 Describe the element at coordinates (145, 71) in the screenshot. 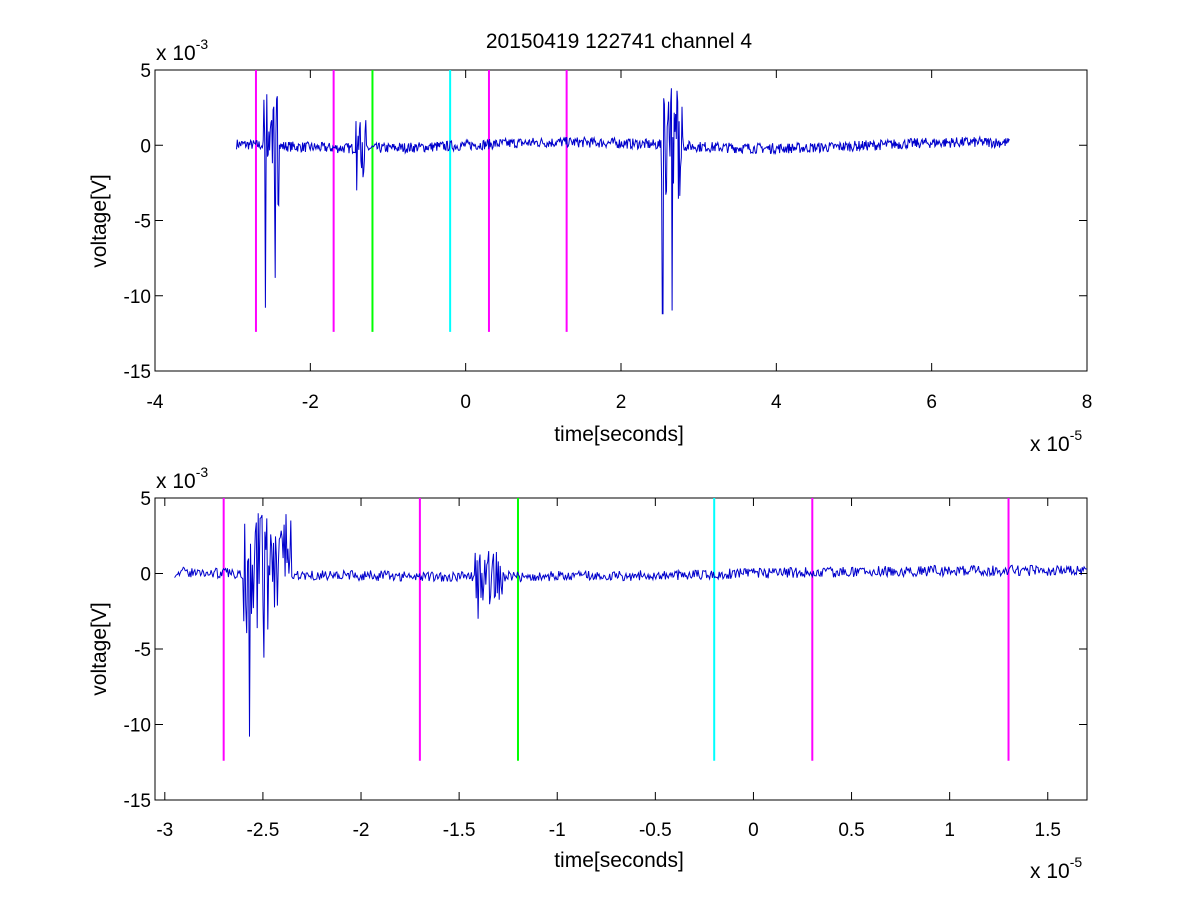

I see `top-y-tick-label: 5` at that location.